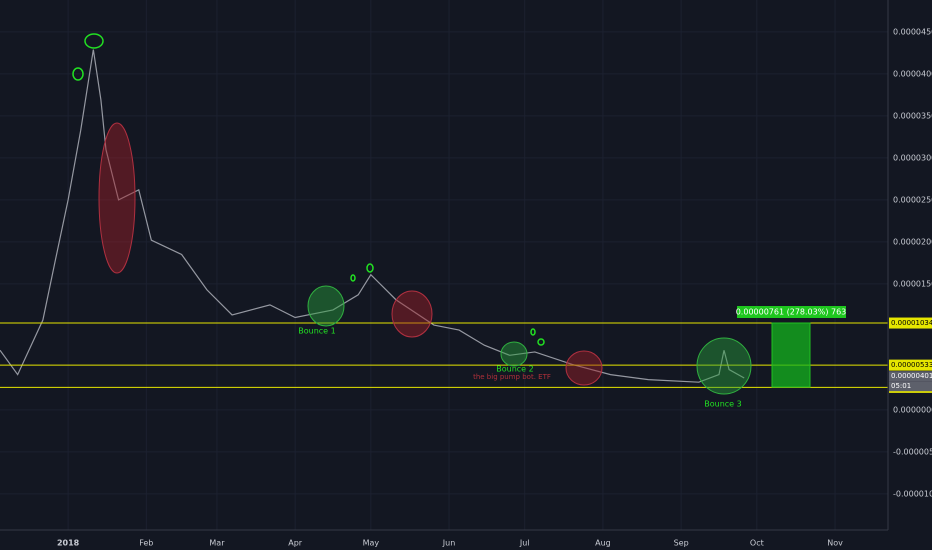  I want to click on price-label: 0.00000401, so click(911, 376).